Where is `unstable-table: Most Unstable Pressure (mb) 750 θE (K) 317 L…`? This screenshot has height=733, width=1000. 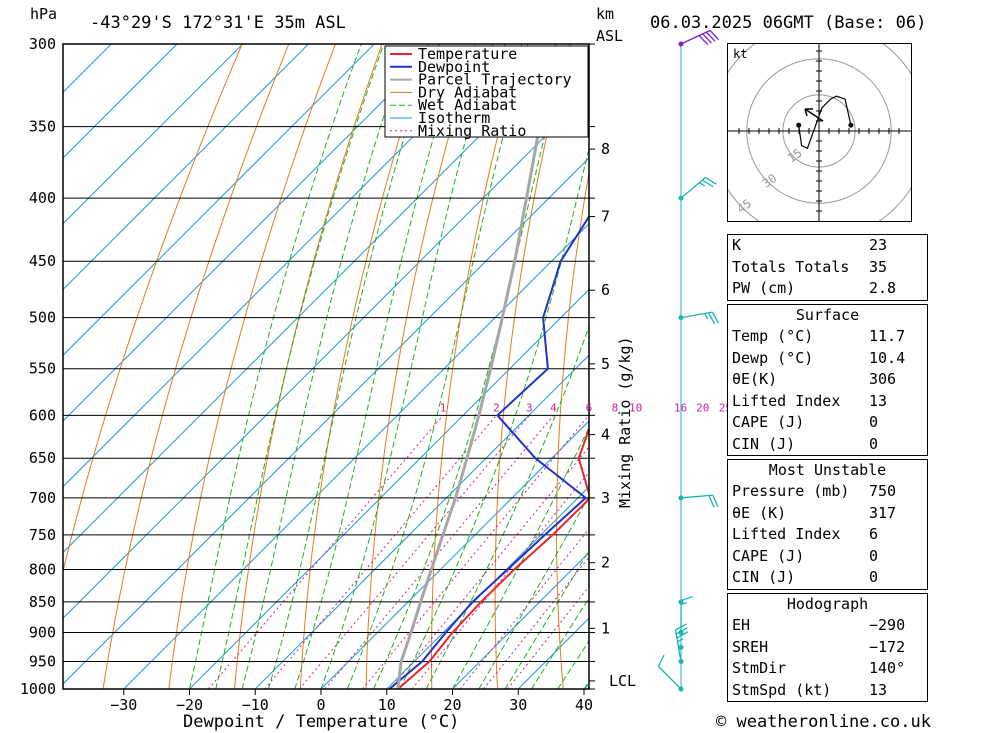
unstable-table: Most Unstable Pressure (mb) 750 θE (K) 317 L… is located at coordinates (827, 524).